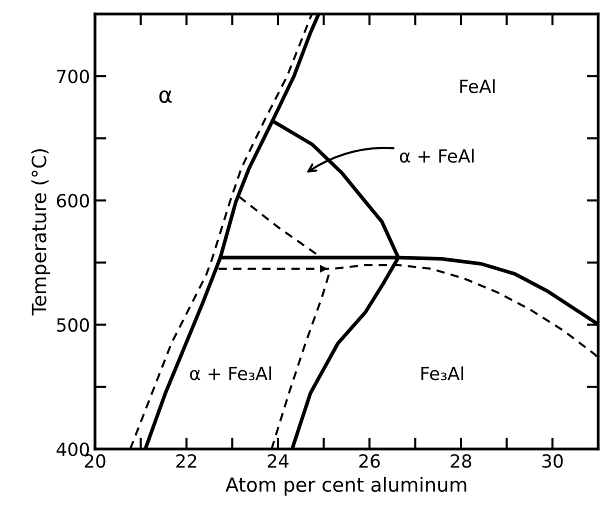 Image resolution: width=600 pixels, height=511 pixels. I want to click on y-tick-label: 500, so click(73, 325).